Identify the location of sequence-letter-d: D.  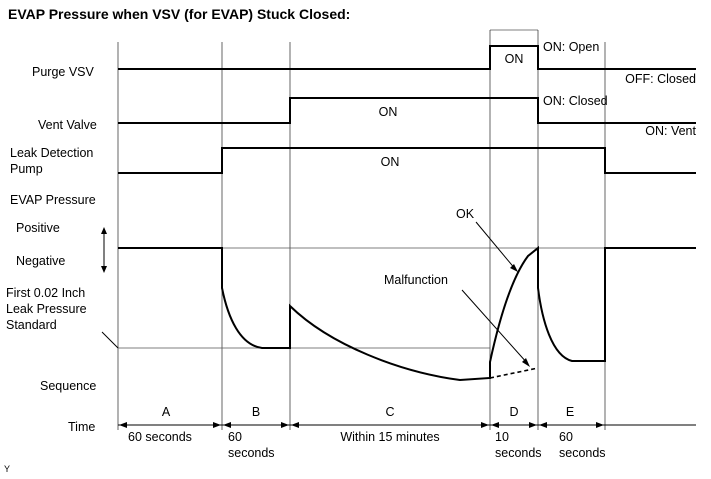
(513, 412).